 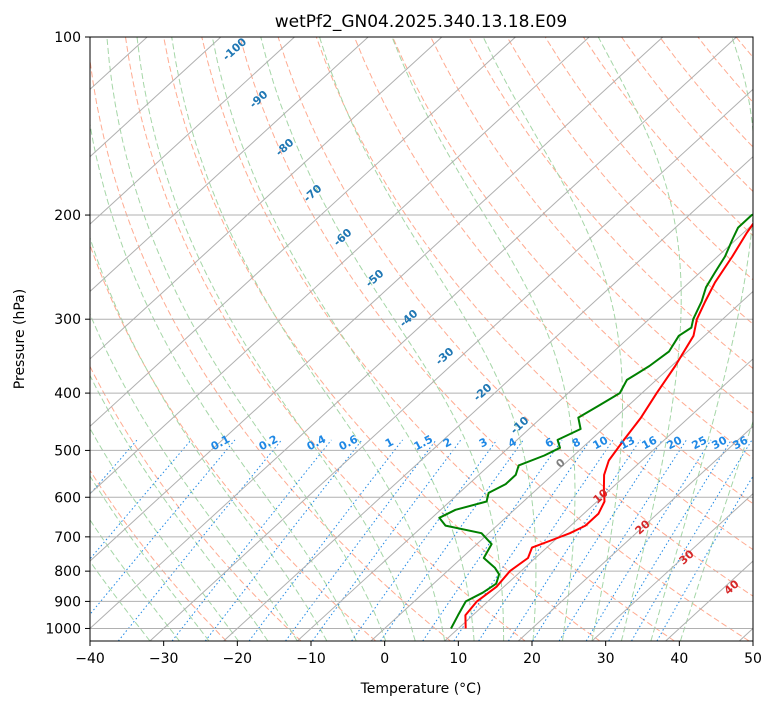 What do you see at coordinates (753, 659) in the screenshot?
I see `x-tick-label: 50` at bounding box center [753, 659].